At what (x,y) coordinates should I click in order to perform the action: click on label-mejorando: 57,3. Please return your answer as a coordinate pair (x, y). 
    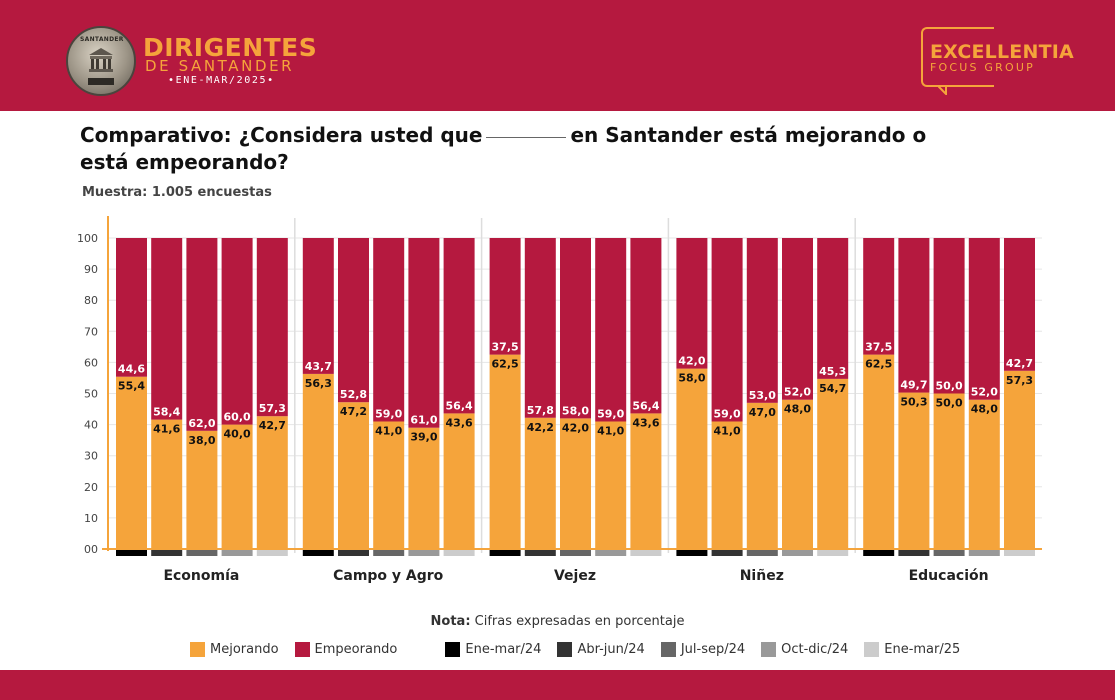
    Looking at the image, I should click on (1019, 380).